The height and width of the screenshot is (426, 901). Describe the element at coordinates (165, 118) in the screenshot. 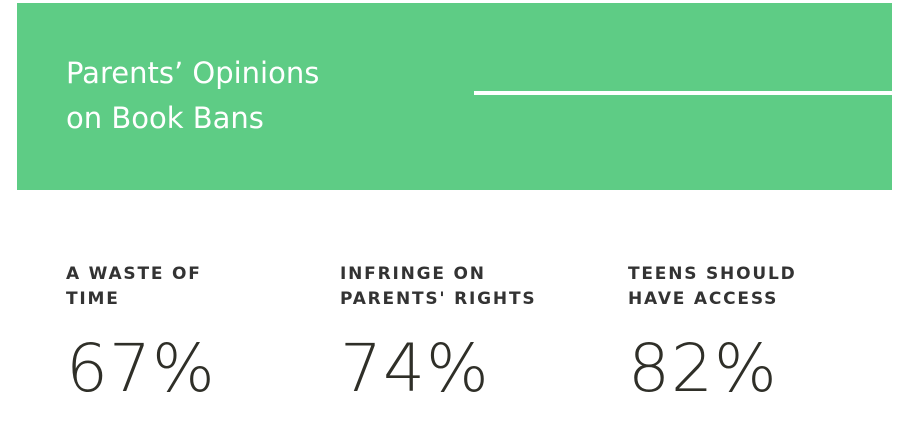

I see `title-line: on Book Bans` at that location.